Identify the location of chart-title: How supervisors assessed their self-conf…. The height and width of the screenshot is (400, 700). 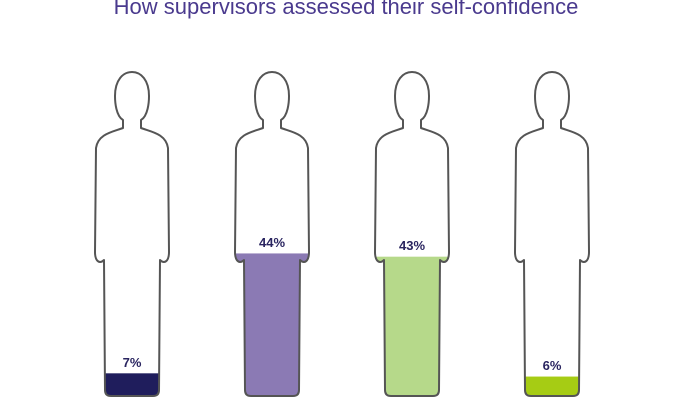
(346, 9).